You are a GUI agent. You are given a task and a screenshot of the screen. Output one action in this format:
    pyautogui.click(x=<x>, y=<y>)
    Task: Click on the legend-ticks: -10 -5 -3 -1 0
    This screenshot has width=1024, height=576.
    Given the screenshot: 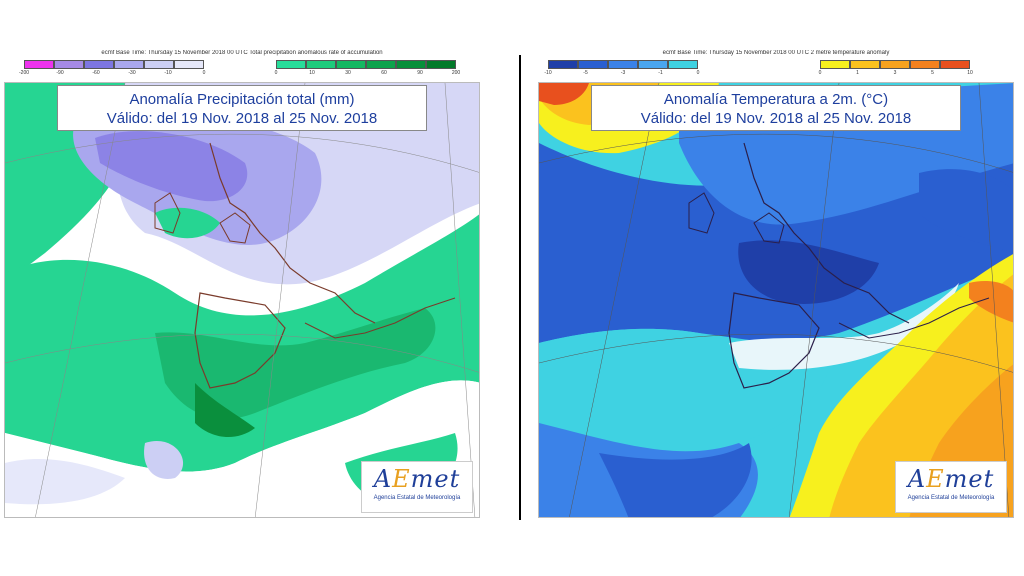 What is the action you would take?
    pyautogui.click(x=622, y=73)
    